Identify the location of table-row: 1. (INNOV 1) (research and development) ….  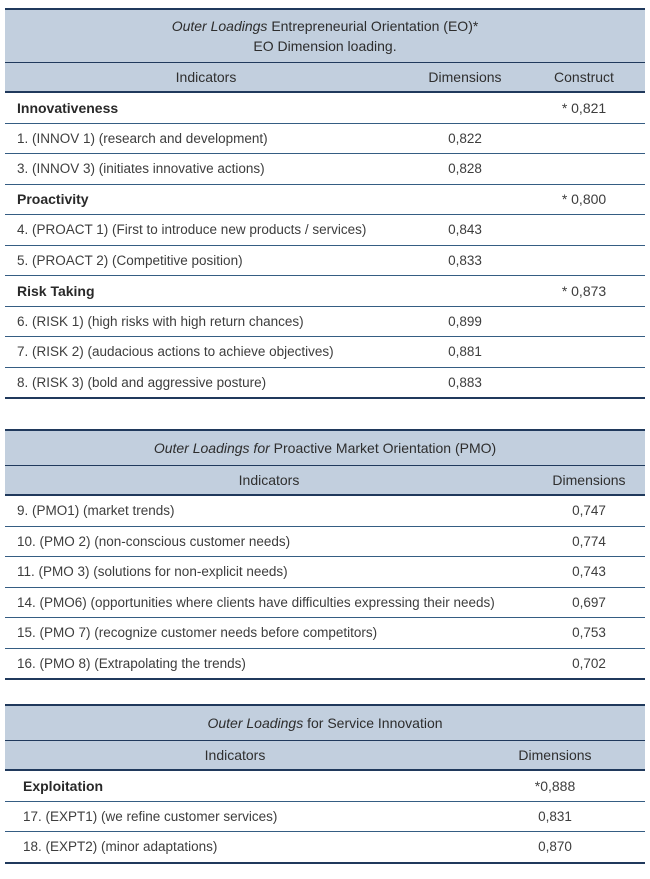
(325, 138).